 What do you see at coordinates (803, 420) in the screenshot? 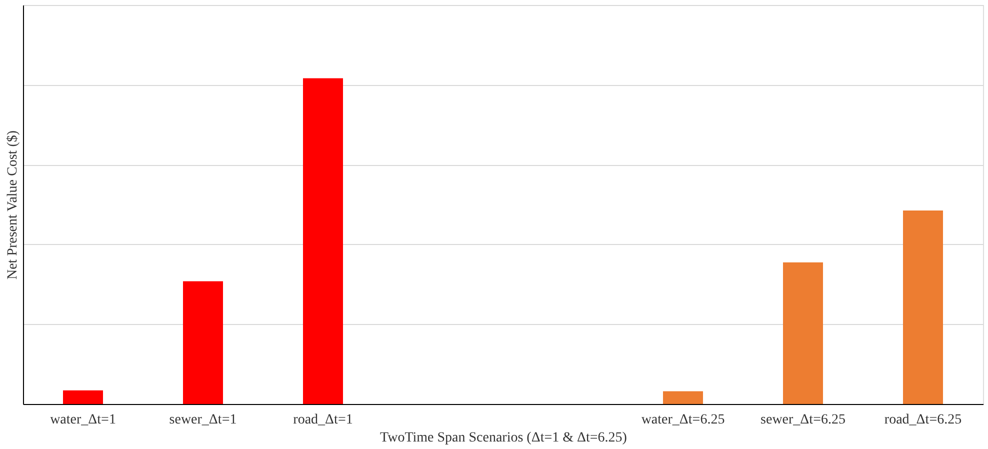
I see `x-tick-label: sewer_Δt=6.25` at bounding box center [803, 420].